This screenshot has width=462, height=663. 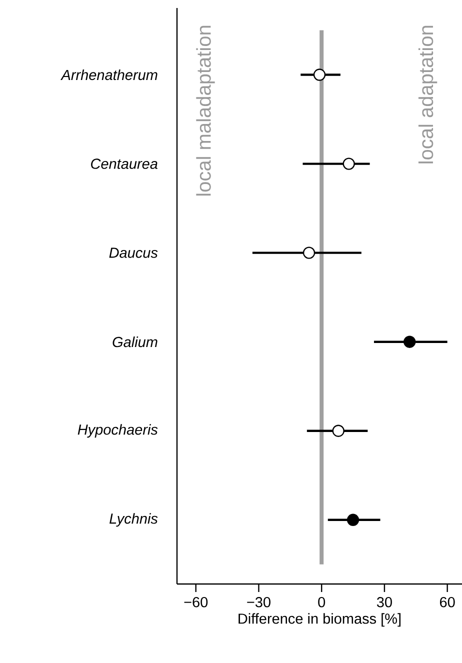 I want to click on y-tick-label: Galium, so click(x=135, y=342).